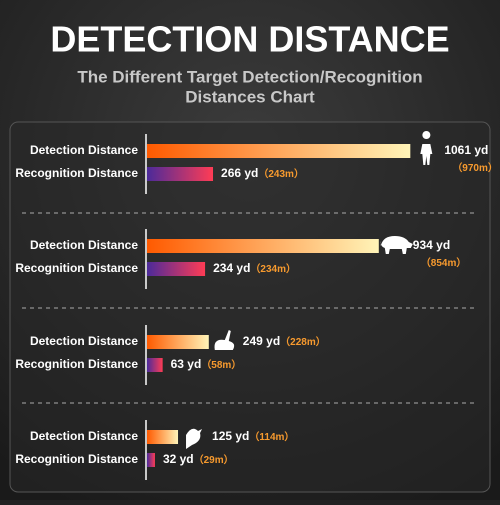  I want to click on value-label: 266 yd（243m）, so click(262, 173).